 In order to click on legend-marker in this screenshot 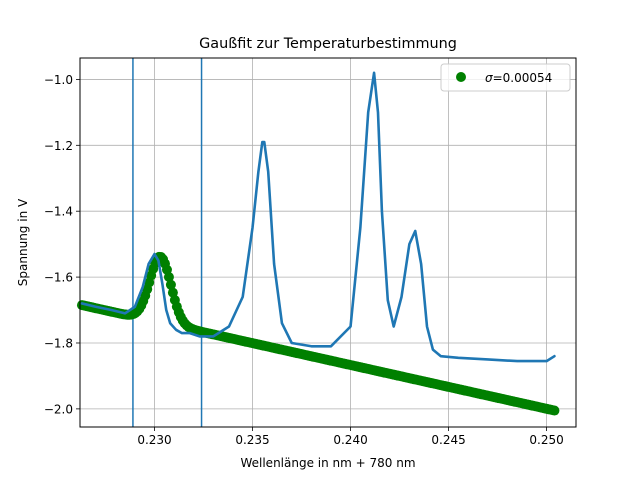, I will do `click(461, 77)`.